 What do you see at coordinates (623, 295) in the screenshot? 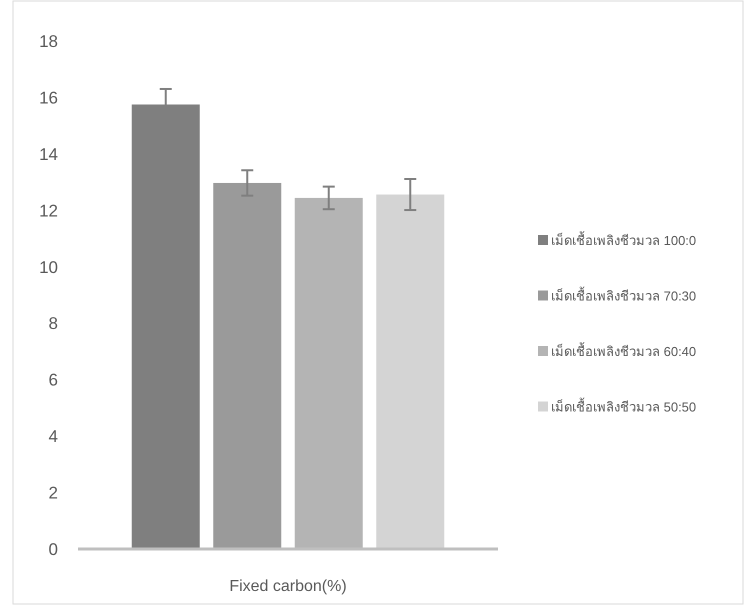
I see `legend-label: เม็ดเชื้อเพลิงชีวมวล 70:30` at bounding box center [623, 295].